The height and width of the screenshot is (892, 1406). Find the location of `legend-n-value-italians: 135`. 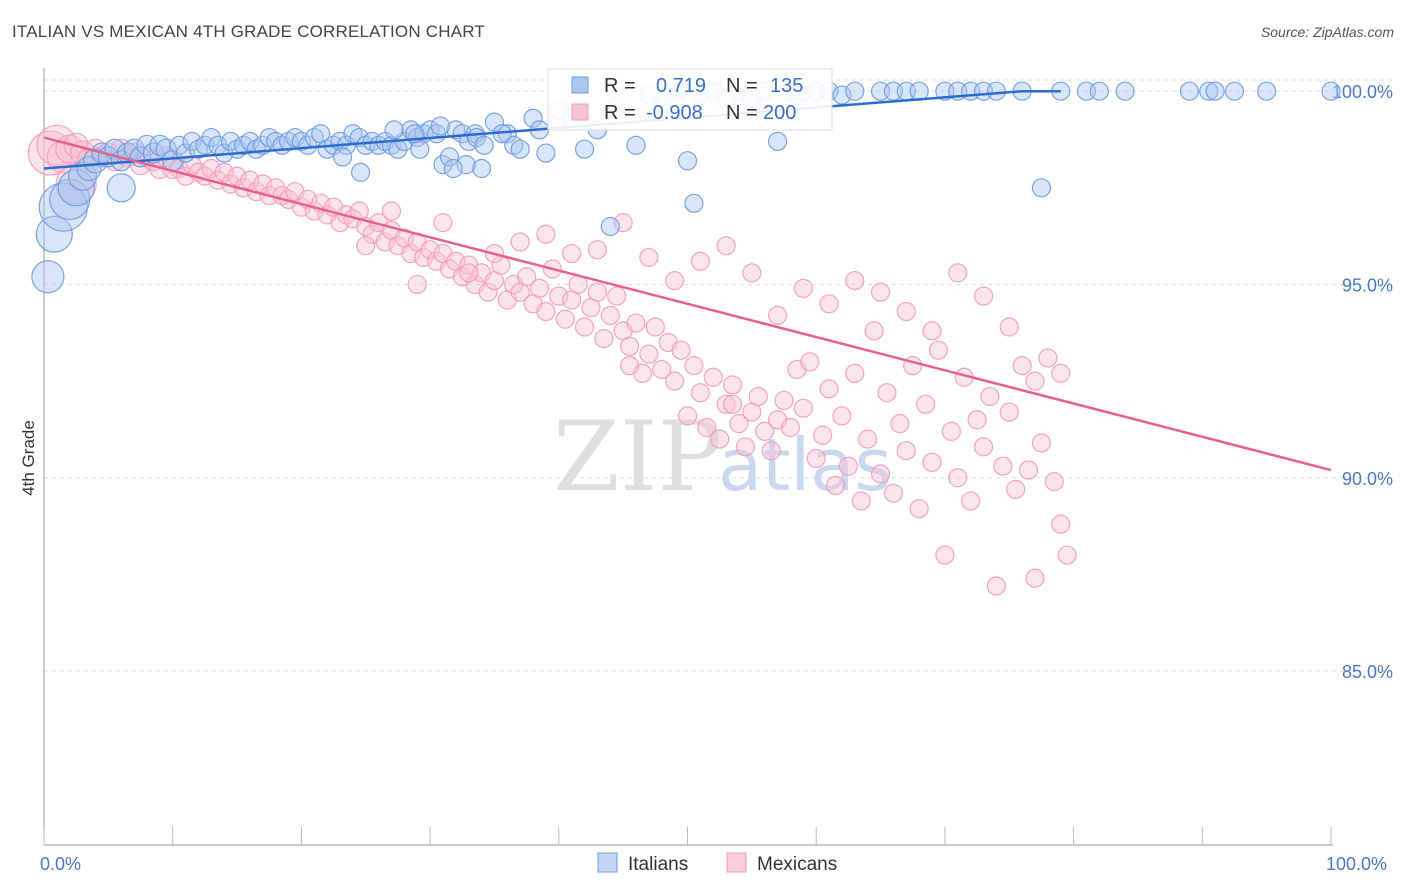

legend-n-value-italians: 135 is located at coordinates (786, 86).